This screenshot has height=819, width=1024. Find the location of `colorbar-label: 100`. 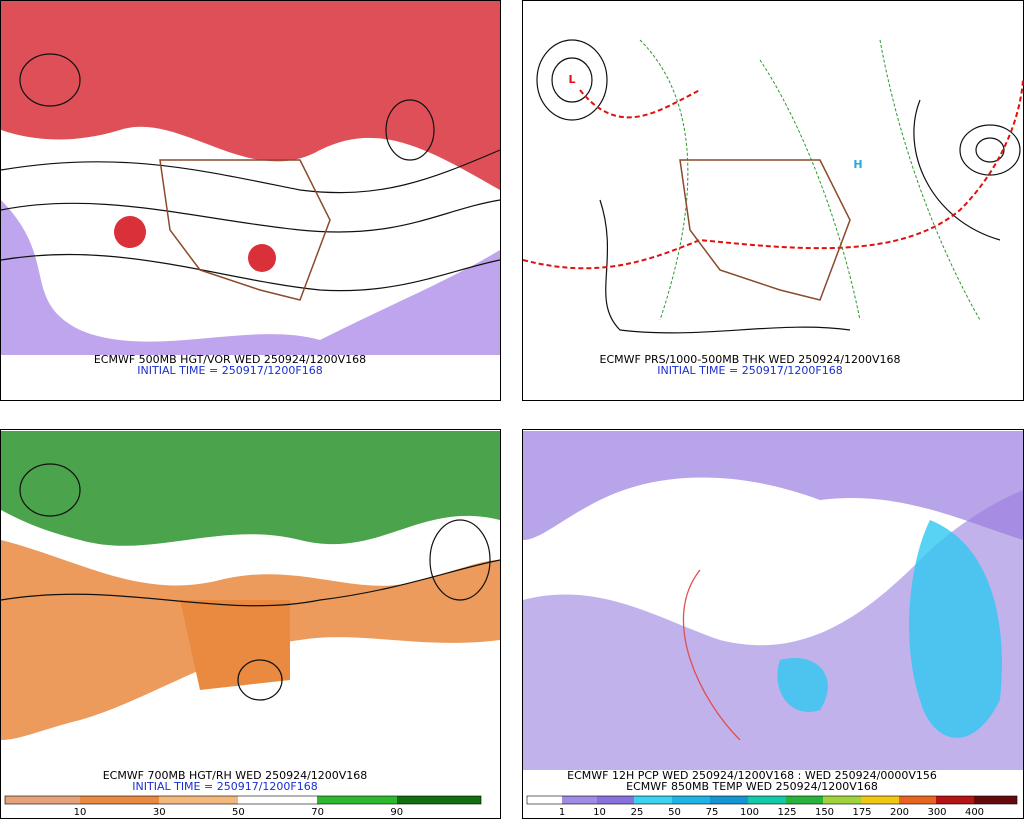

colorbar-label: 100 is located at coordinates (749, 812).